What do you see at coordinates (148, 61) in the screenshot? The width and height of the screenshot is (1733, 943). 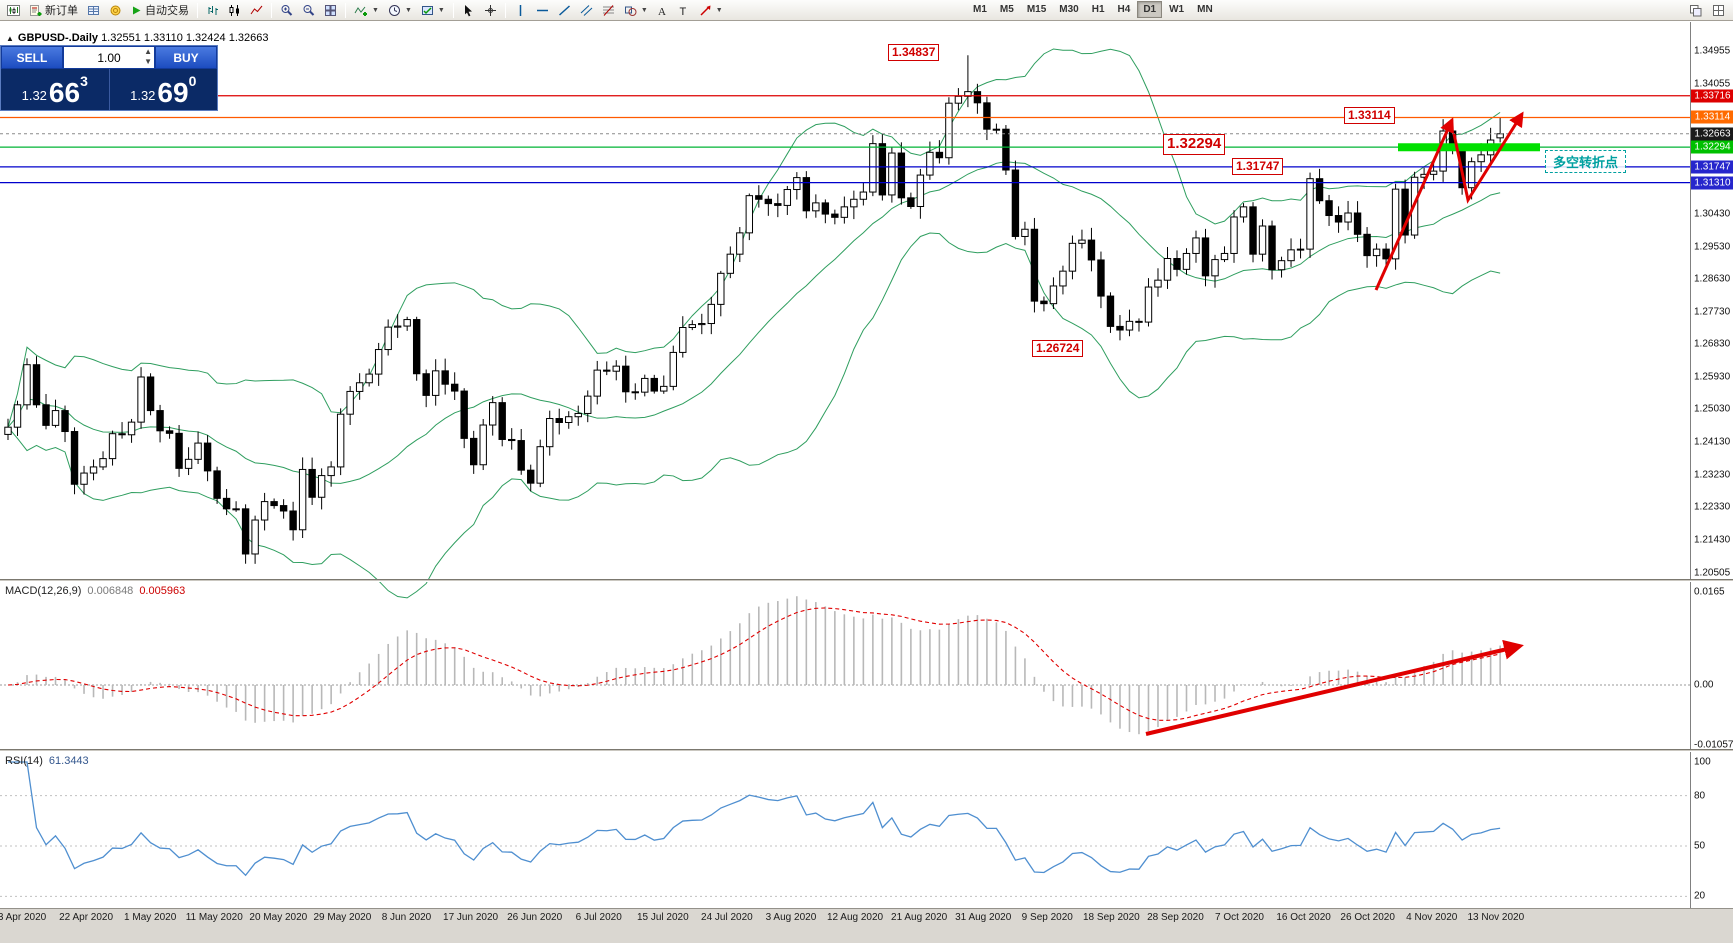 I see `volume-down-icon: ▼` at bounding box center [148, 61].